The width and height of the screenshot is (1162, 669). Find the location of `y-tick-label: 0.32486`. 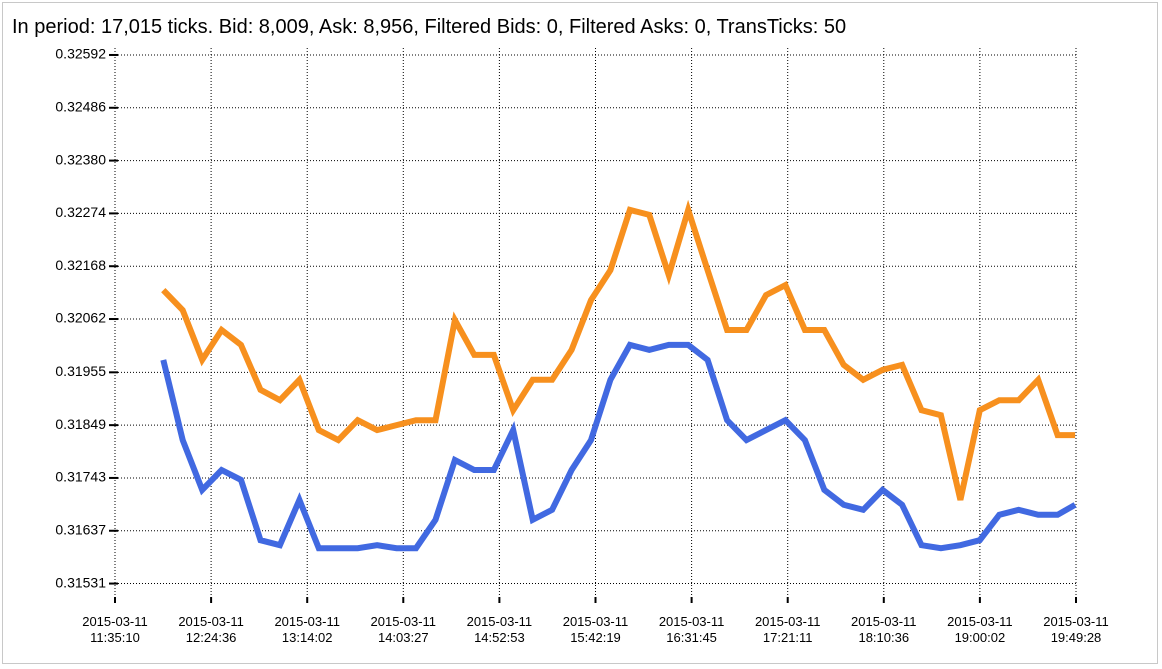

y-tick-label: 0.32486 is located at coordinates (80, 106).